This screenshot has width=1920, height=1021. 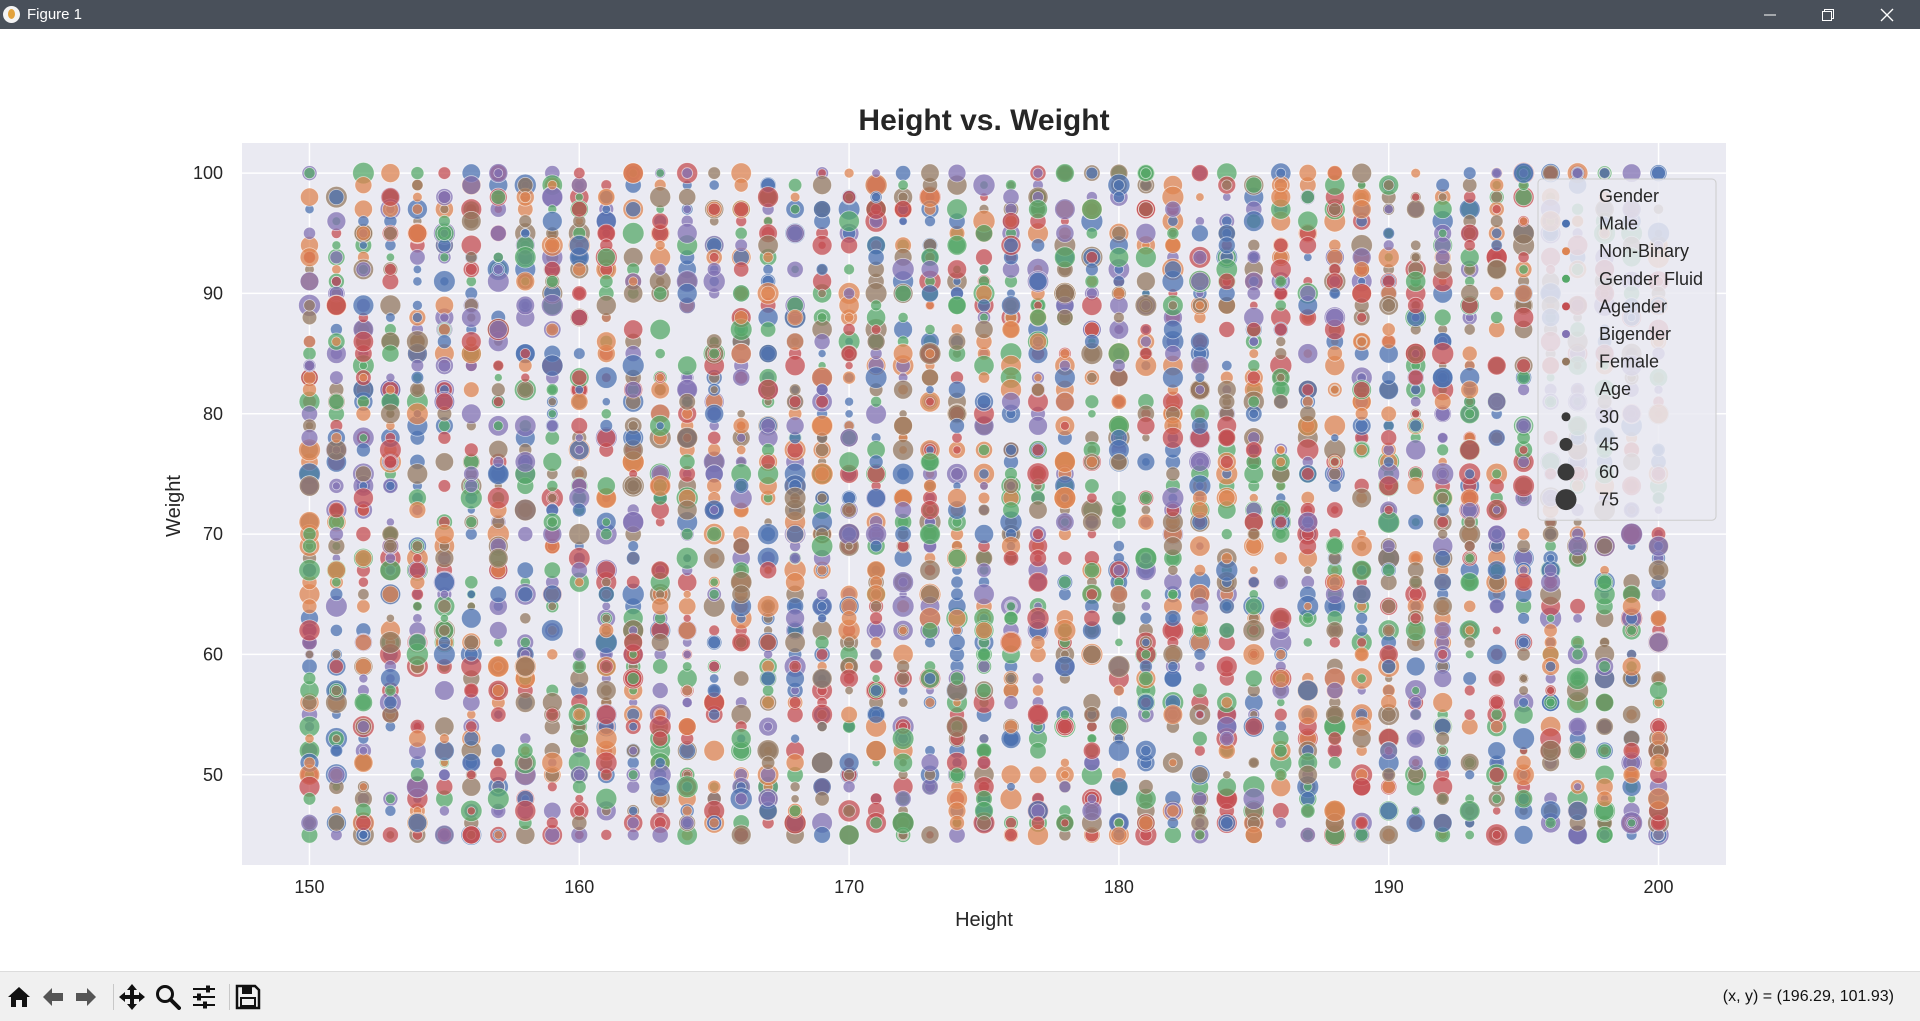 I want to click on zoom-button, so click(x=168, y=997).